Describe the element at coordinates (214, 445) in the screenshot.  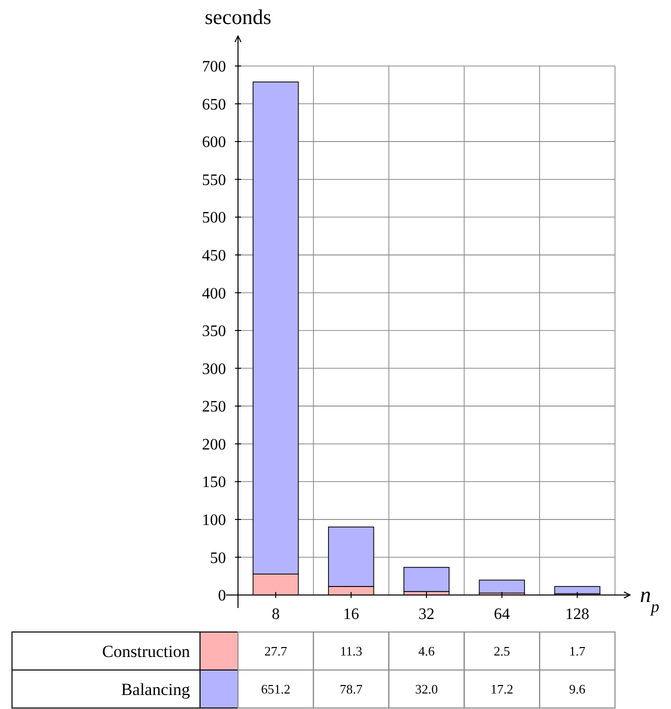
I see `y-tick-label: 200` at that location.